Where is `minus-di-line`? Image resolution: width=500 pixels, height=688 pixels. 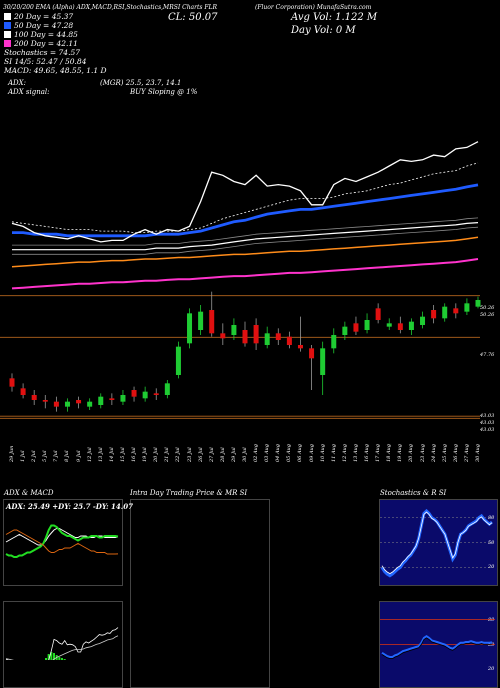
minus-di-line is located at coordinates (62, 542).